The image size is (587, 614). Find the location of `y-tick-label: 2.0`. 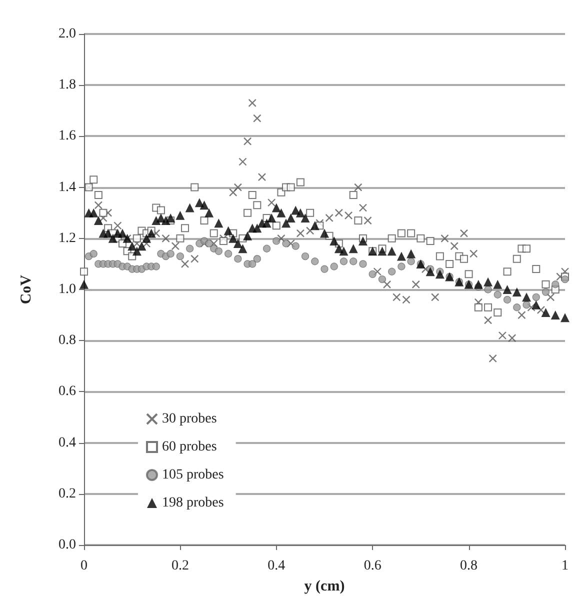

y-tick-label: 2.0 is located at coordinates (67, 34).